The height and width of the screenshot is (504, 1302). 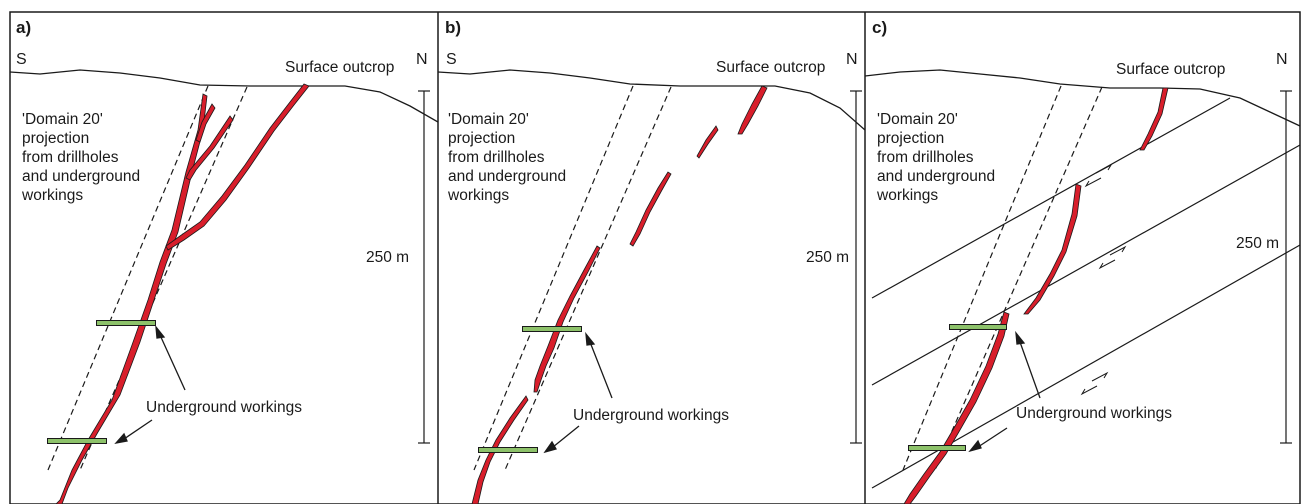 What do you see at coordinates (23, 27) in the screenshot?
I see `panel-label: a)` at bounding box center [23, 27].